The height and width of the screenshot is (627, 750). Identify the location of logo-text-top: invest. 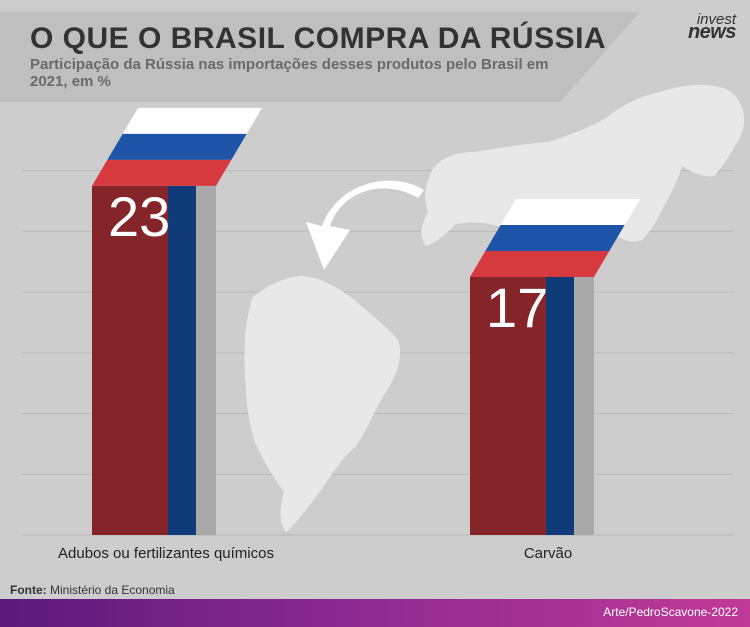
(716, 19).